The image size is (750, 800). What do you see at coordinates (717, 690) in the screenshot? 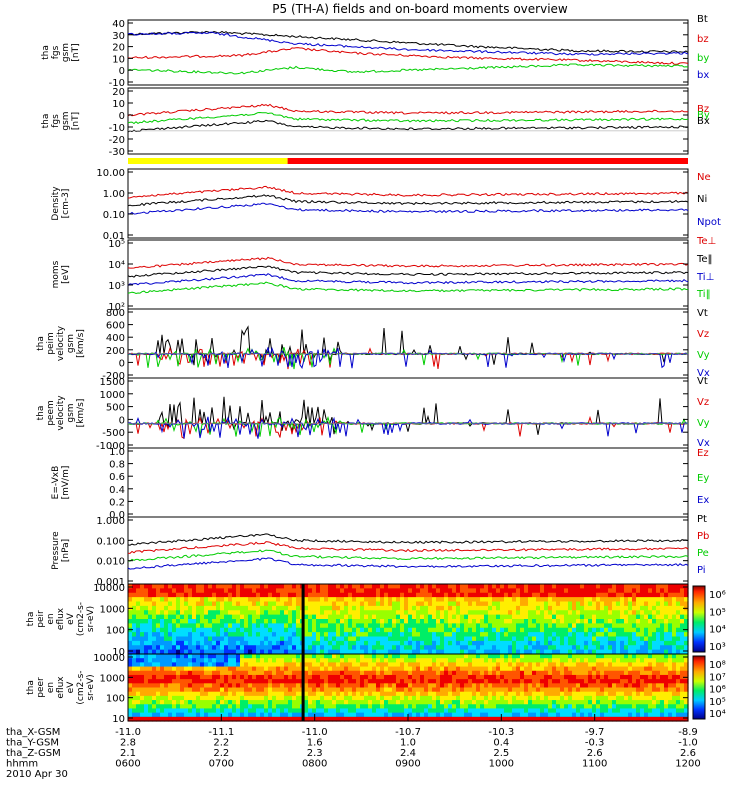
I see `colorbar-tick-label: 10⁶` at bounding box center [717, 690].